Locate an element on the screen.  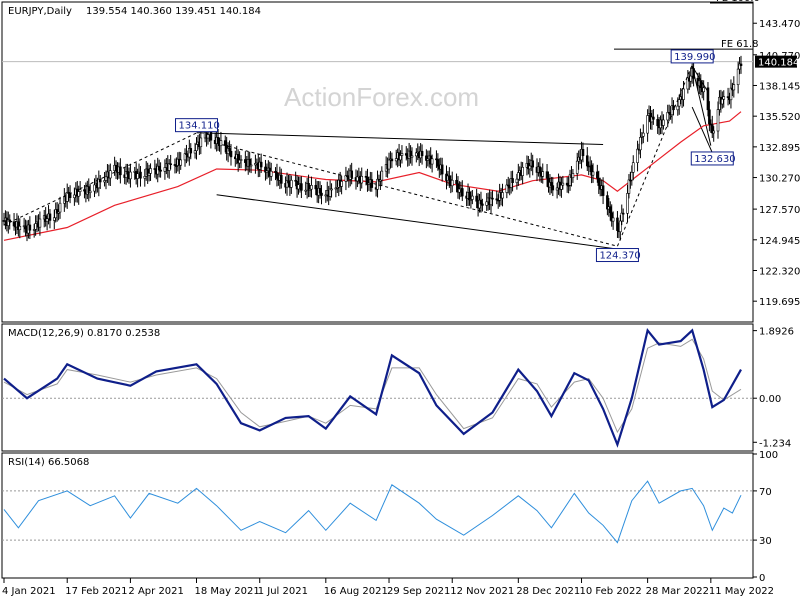
y-tick-label: 70 is located at coordinates (765, 492).